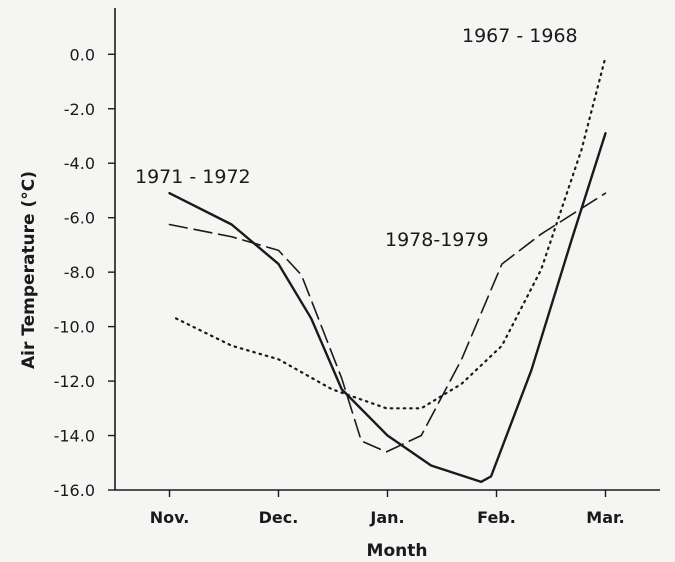 The width and height of the screenshot is (675, 562). What do you see at coordinates (29, 270) in the screenshot?
I see `y-axis-label: Air Temperature (°C)` at bounding box center [29, 270].